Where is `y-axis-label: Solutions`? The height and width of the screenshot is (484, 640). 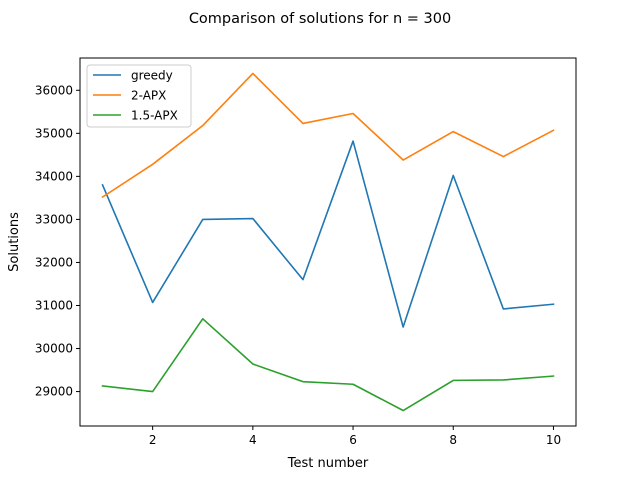
y-axis-label: Solutions is located at coordinates (14, 242).